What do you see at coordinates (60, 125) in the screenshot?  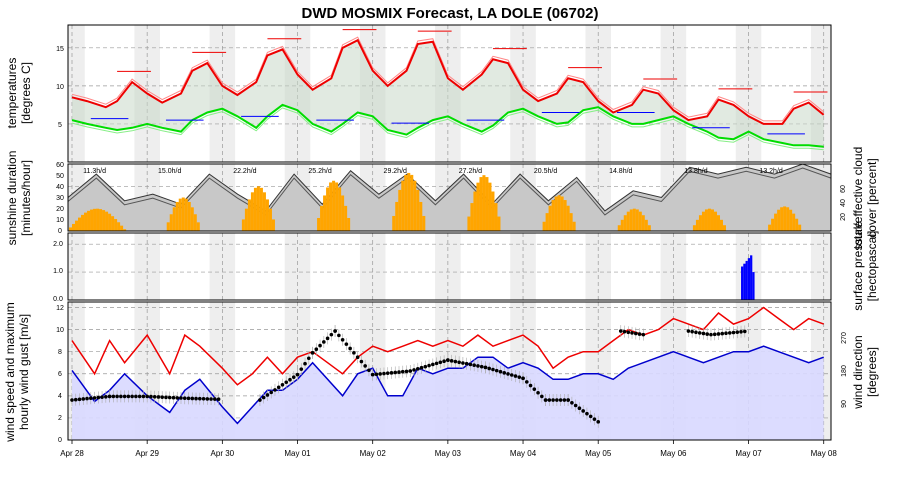 I see `temperature-tick-5: 5` at bounding box center [60, 125].